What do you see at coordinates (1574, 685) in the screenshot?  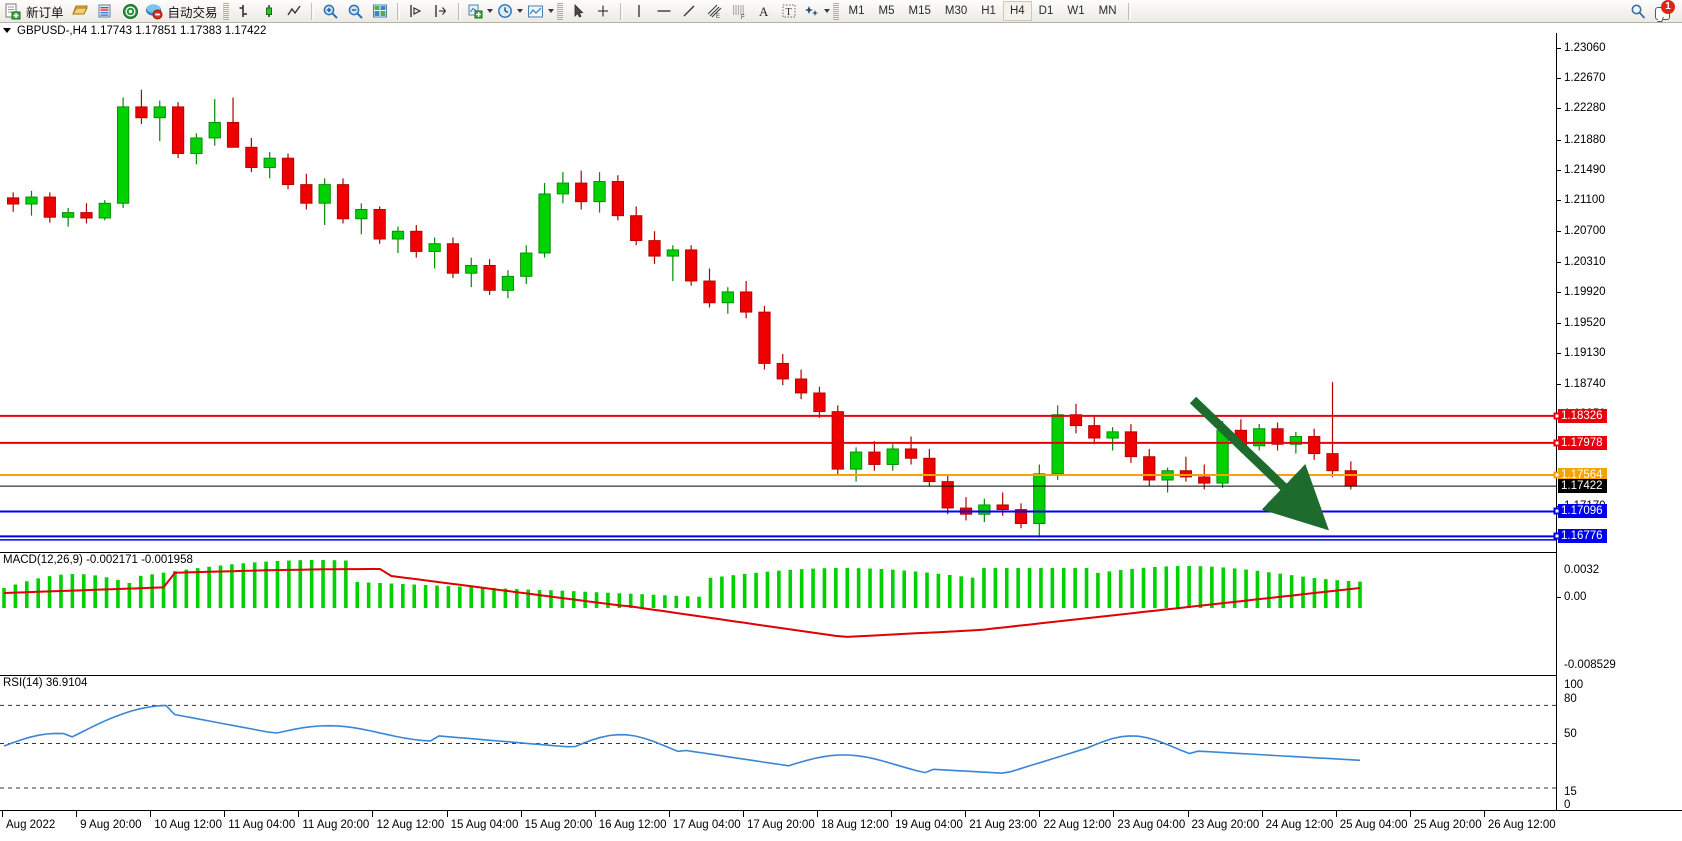 I see `rsi-tick-label: 100` at bounding box center [1574, 685].